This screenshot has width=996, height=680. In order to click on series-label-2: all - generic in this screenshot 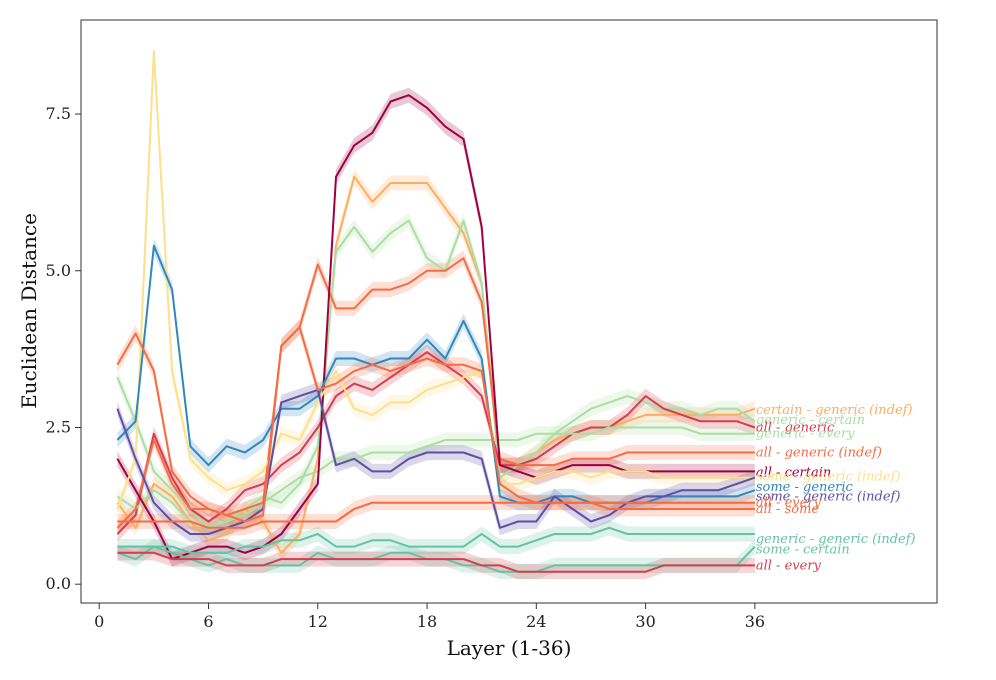, I will do `click(795, 427)`.